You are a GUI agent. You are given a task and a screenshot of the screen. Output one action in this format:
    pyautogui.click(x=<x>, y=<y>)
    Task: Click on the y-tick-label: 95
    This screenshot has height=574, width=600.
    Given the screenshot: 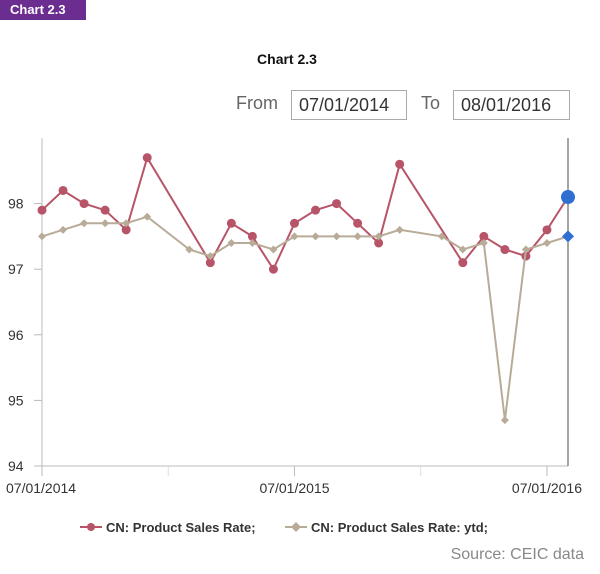 What is the action you would take?
    pyautogui.click(x=16, y=400)
    